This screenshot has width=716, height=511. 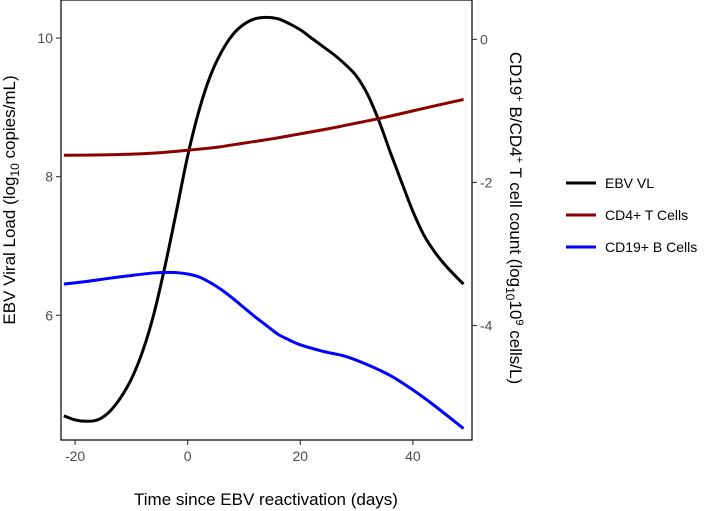 I want to click on legend-label-cd4-t-cells: CD4+ T Cells, so click(x=646, y=215).